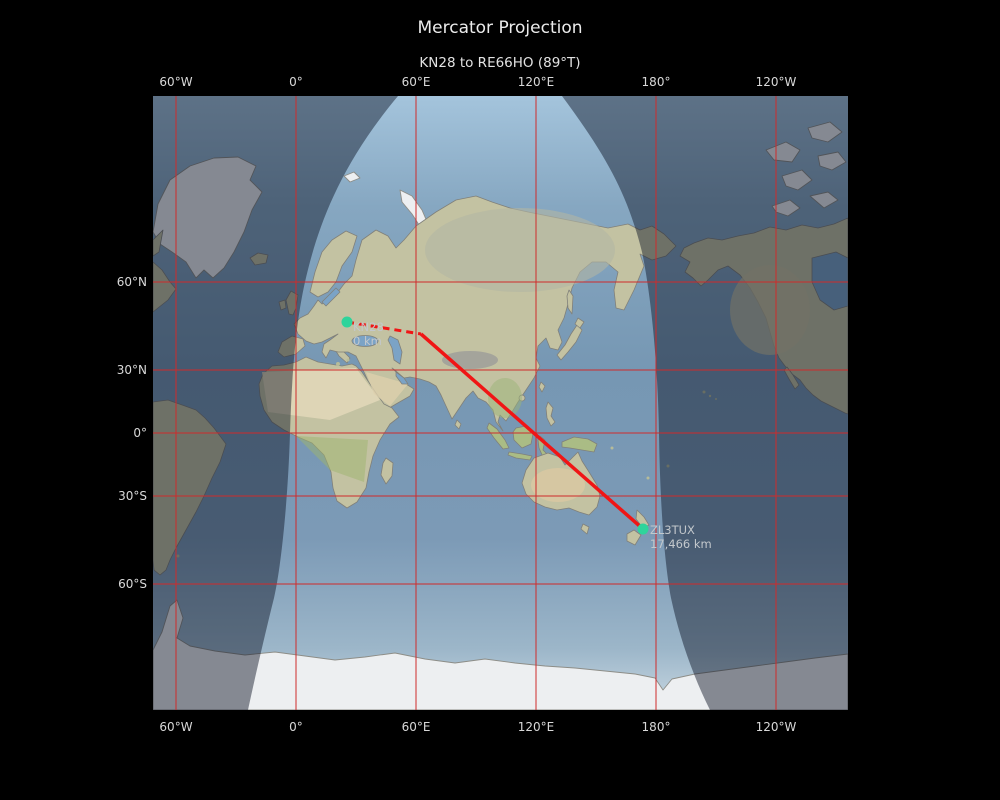 This screenshot has height=800, width=1000. What do you see at coordinates (282, 305) in the screenshot?
I see `landmass-ireland` at bounding box center [282, 305].